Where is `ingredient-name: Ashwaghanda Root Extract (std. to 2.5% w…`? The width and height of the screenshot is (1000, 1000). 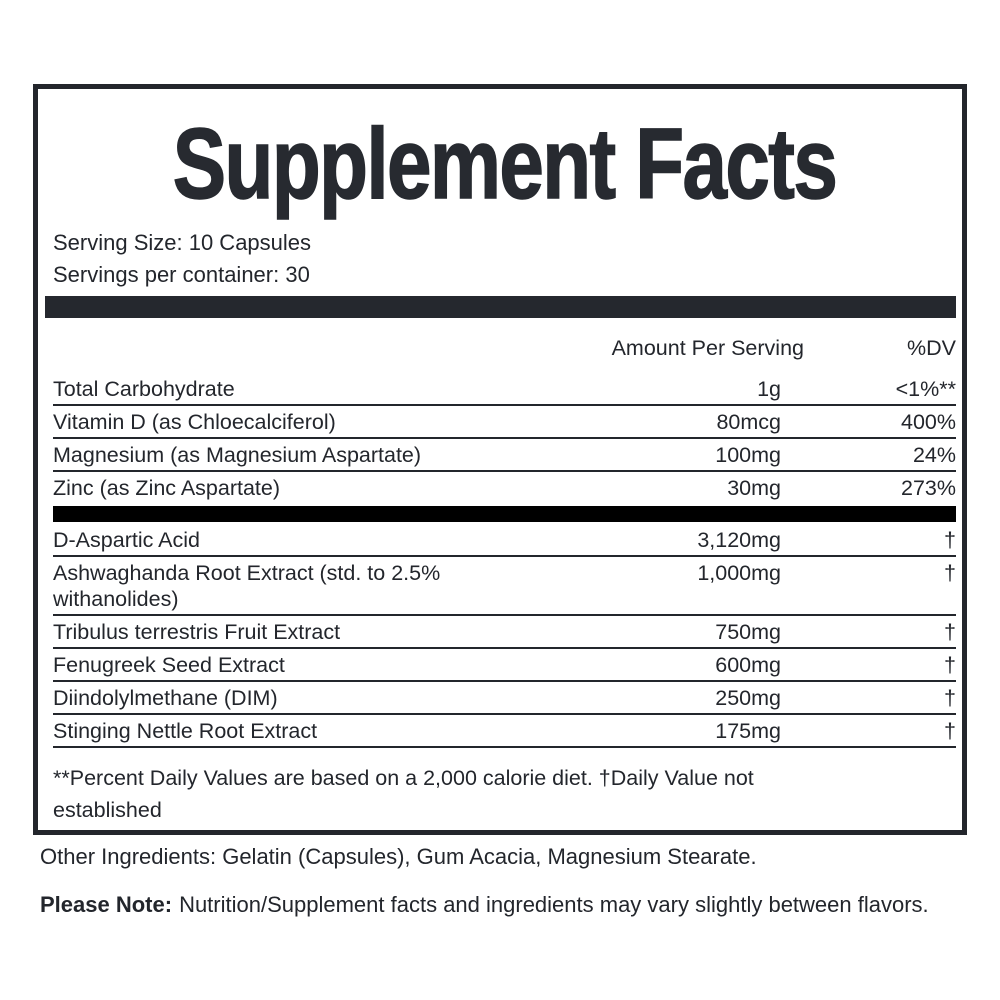
ingredient-name: Ashwaghanda Root Extract (std. to 2.5% w… is located at coordinates (247, 586).